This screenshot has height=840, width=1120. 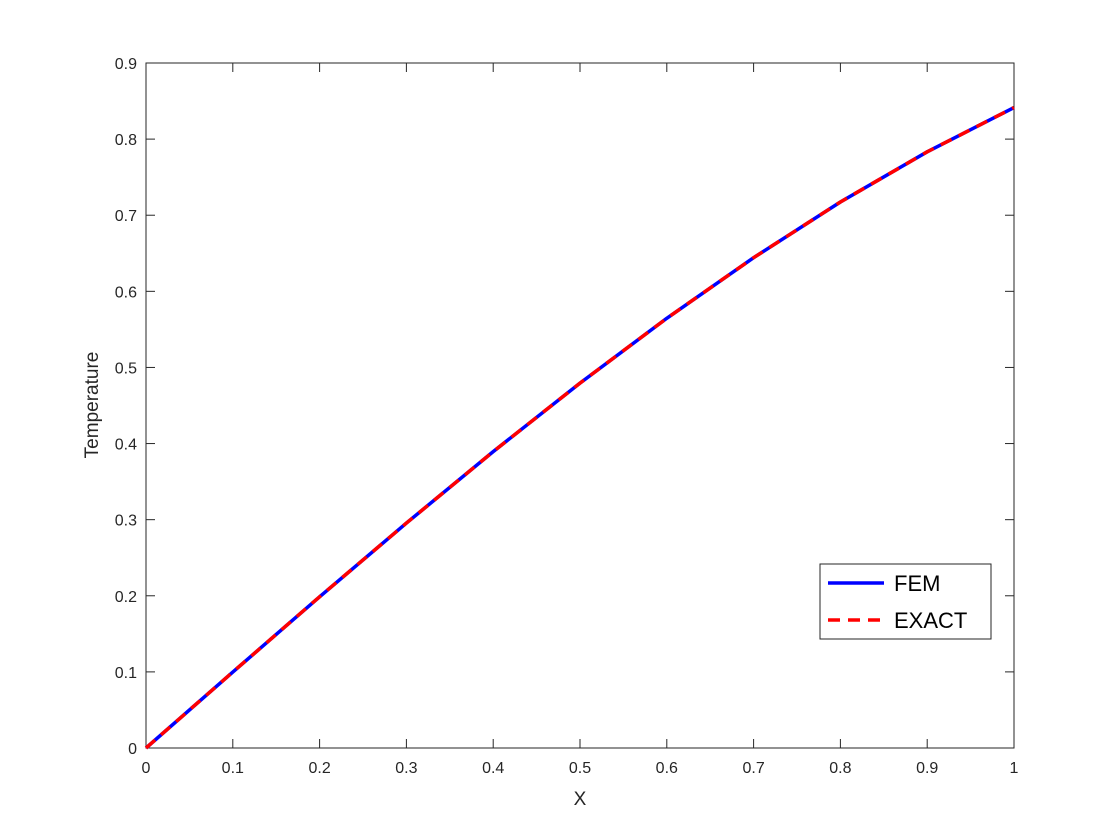 I want to click on x-tick-label: 0.8, so click(x=840, y=768).